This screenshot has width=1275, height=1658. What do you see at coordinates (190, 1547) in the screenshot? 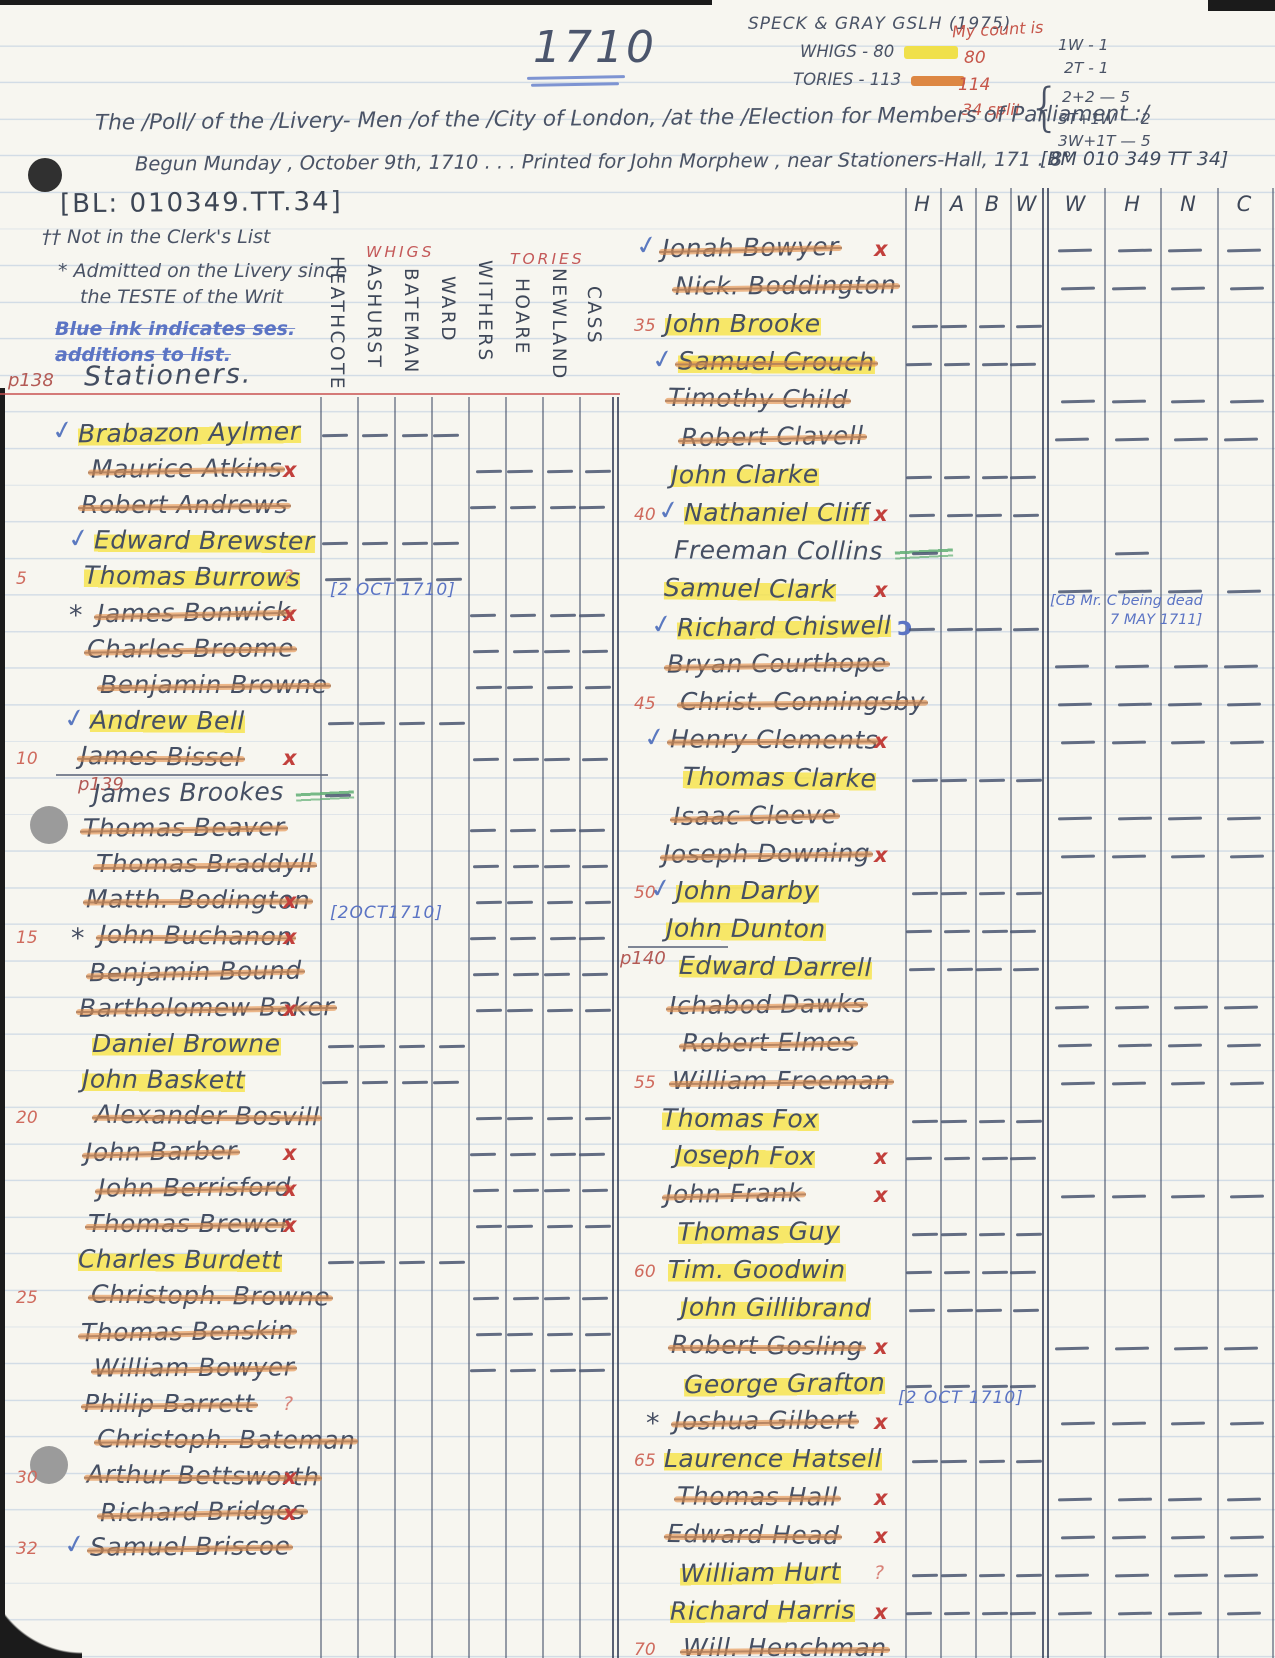
I see `voter-name: Samuel Briscoe` at bounding box center [190, 1547].